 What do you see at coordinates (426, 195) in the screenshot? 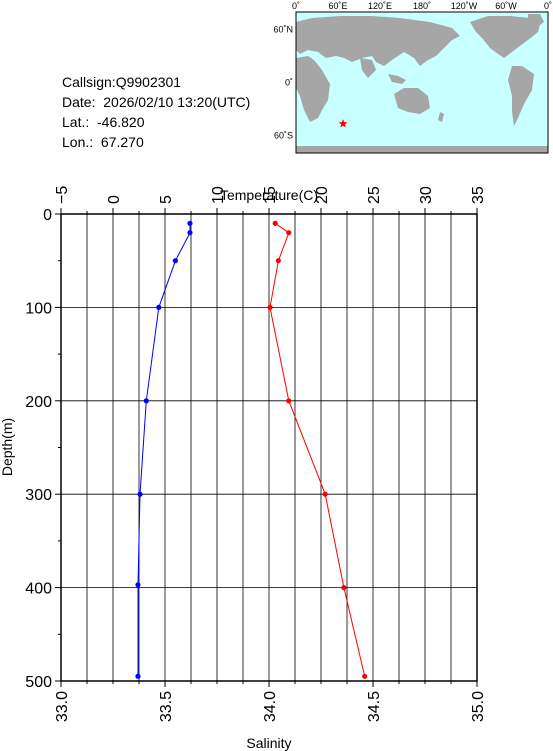
I see `temperature-tick-label: 30` at bounding box center [426, 195].